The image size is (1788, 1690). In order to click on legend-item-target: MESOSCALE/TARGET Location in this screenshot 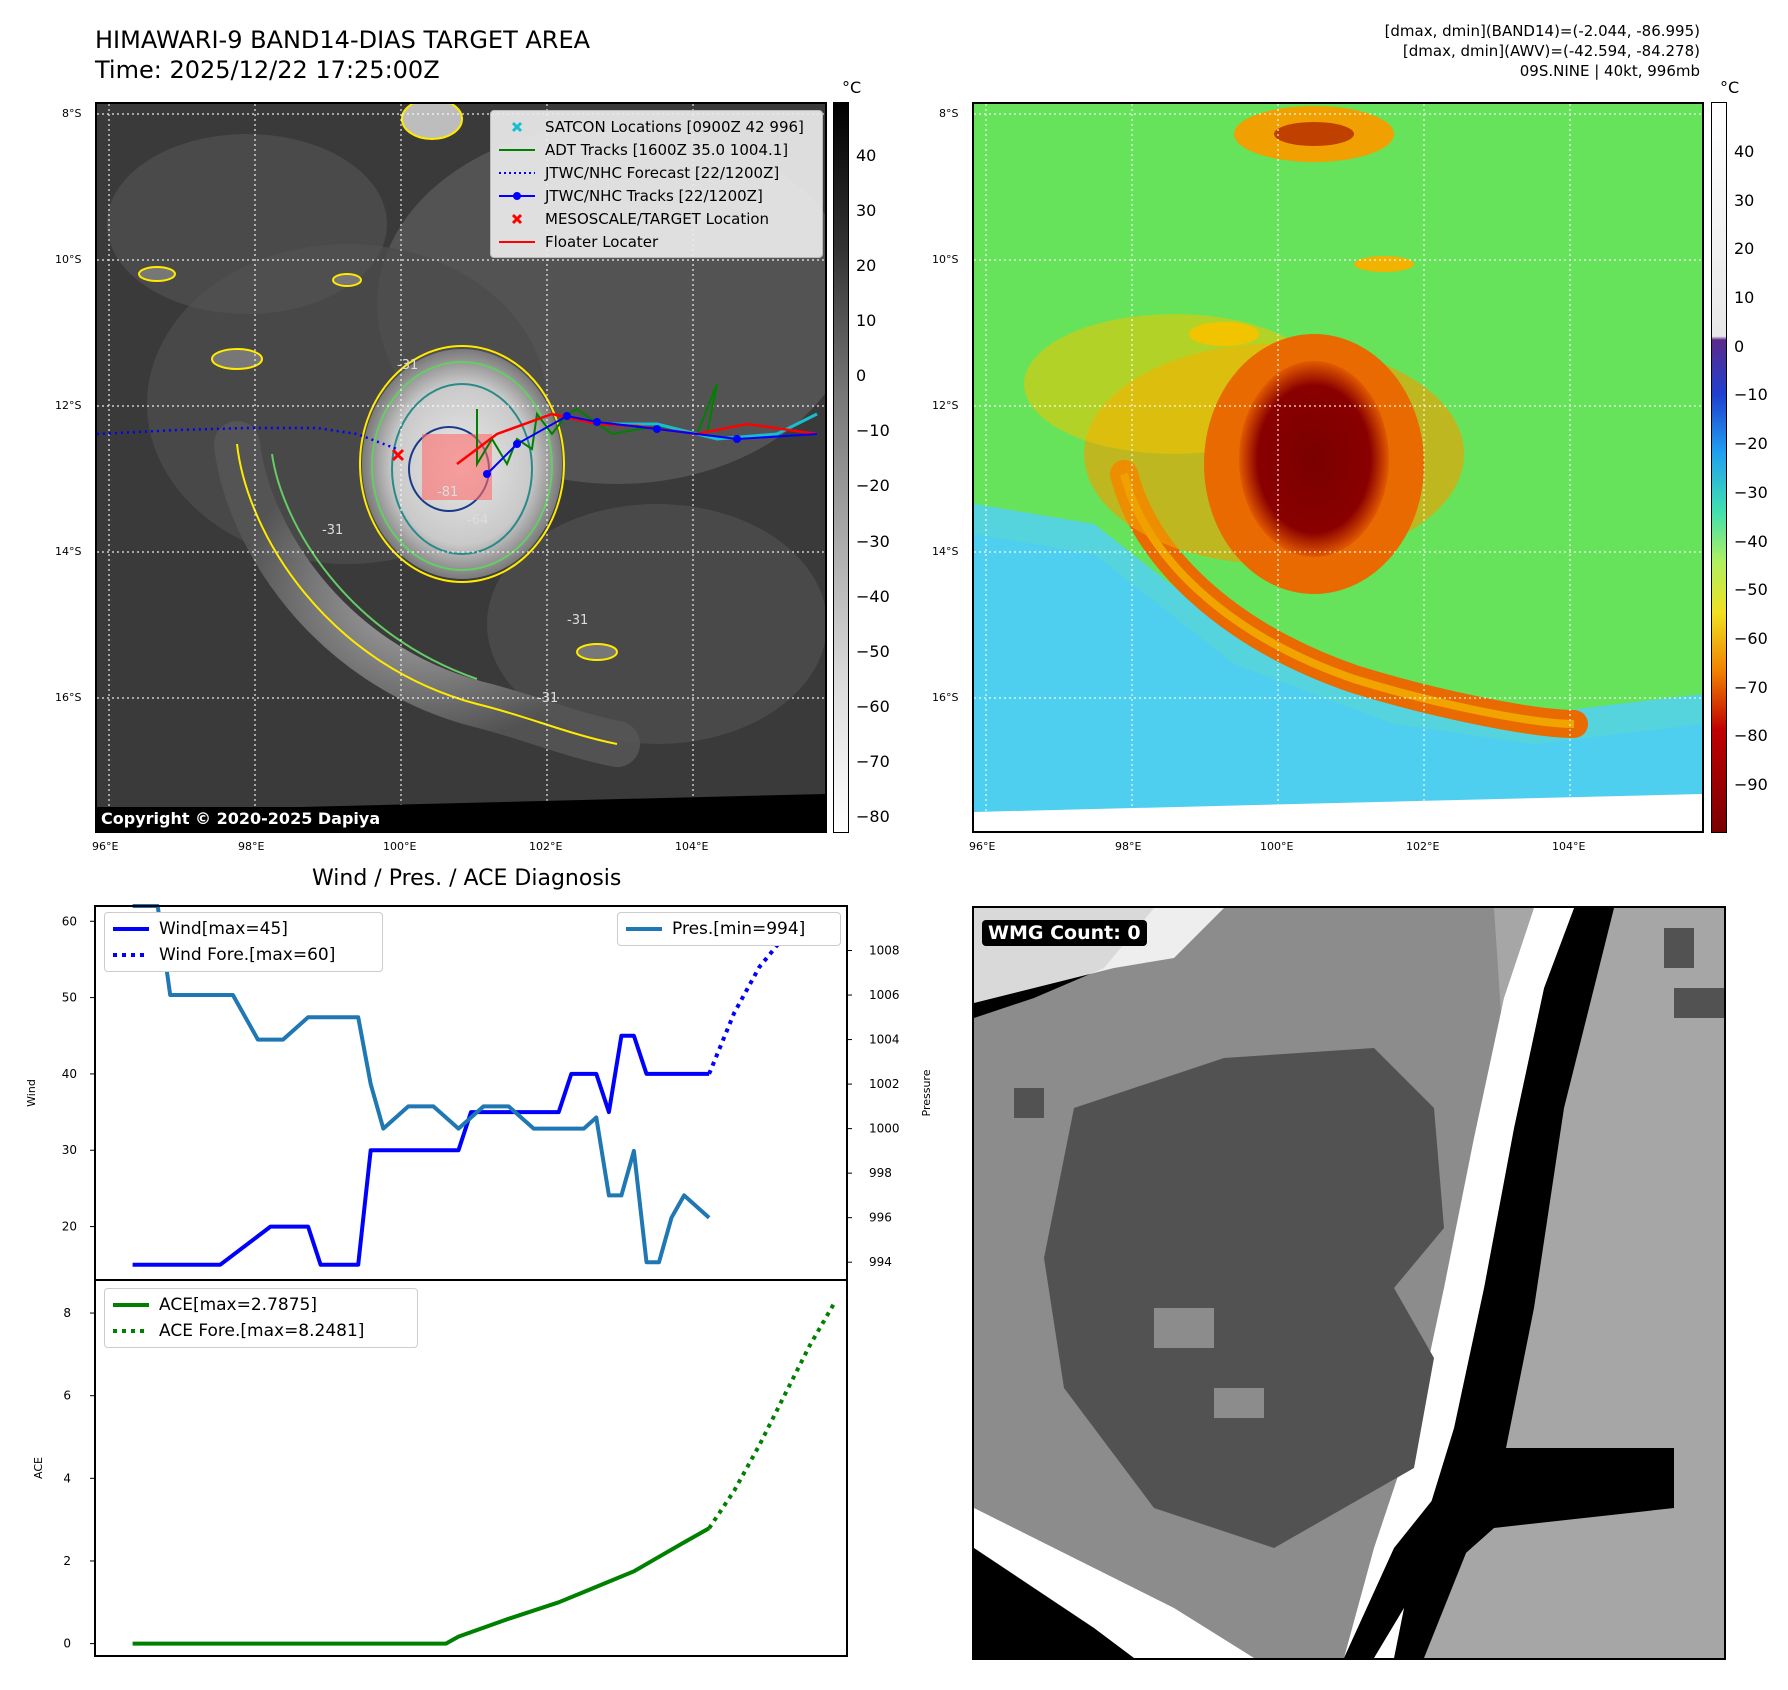, I will do `click(659, 218)`.